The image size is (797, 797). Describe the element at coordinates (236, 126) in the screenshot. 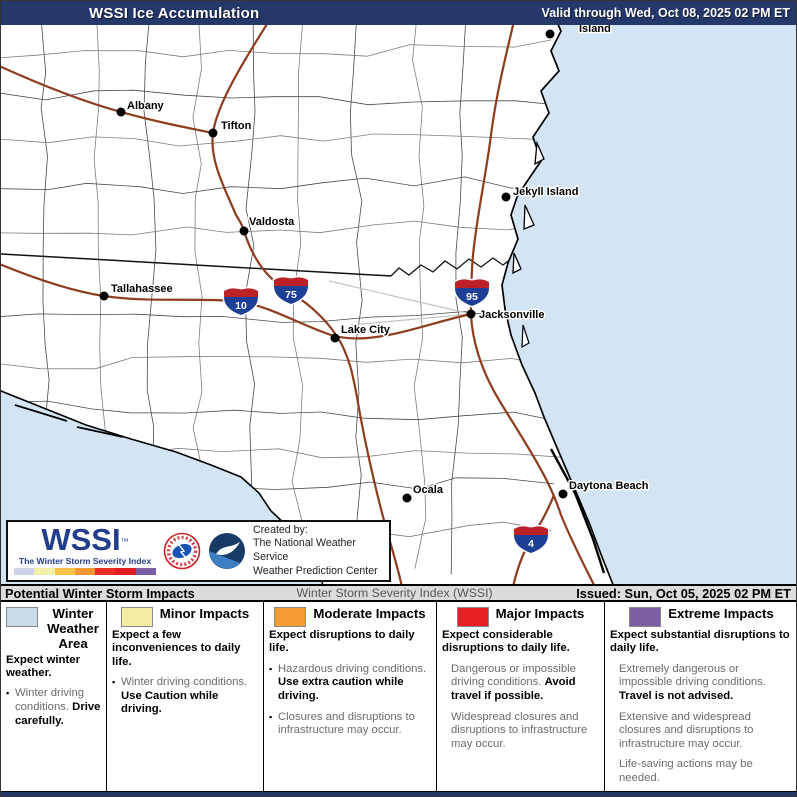

I see `city-label-tifton: Tifton` at that location.